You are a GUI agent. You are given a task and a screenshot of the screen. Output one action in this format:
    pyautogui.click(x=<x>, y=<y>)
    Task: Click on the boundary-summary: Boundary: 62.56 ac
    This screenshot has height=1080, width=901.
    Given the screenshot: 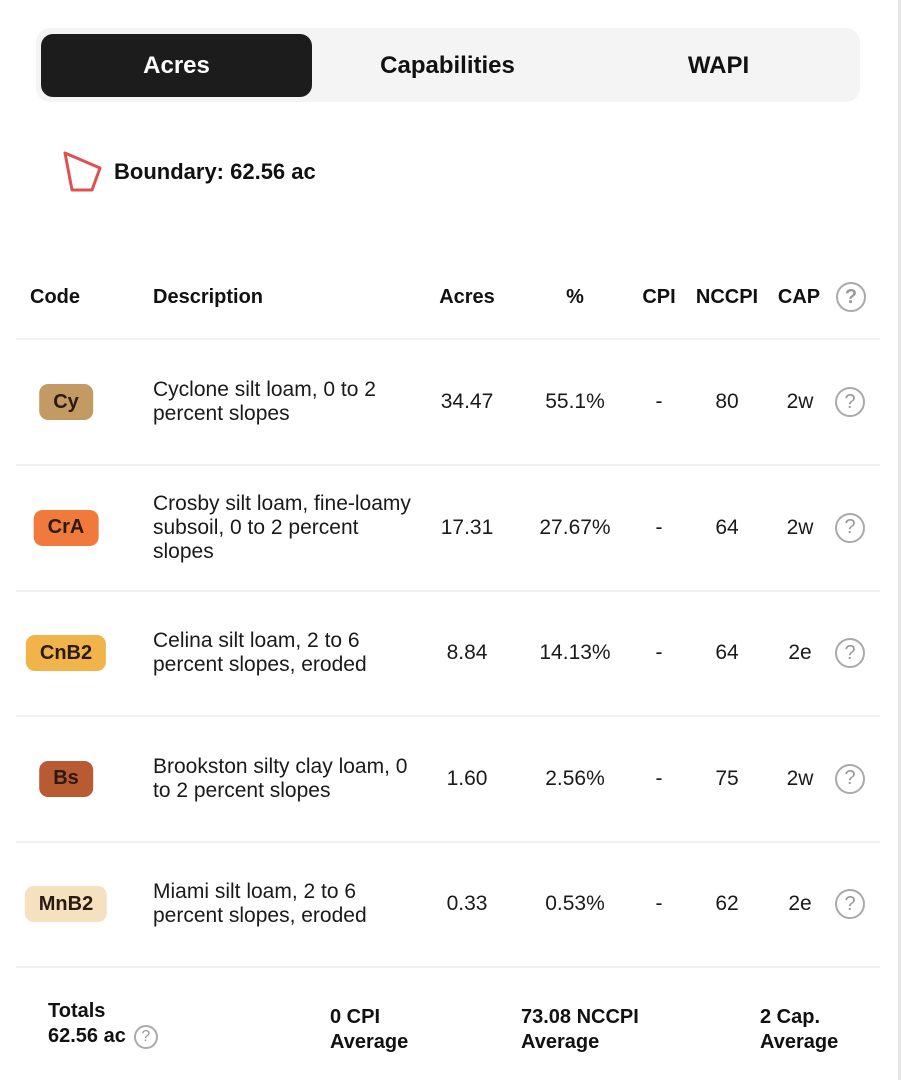 What is the action you would take?
    pyautogui.click(x=189, y=172)
    